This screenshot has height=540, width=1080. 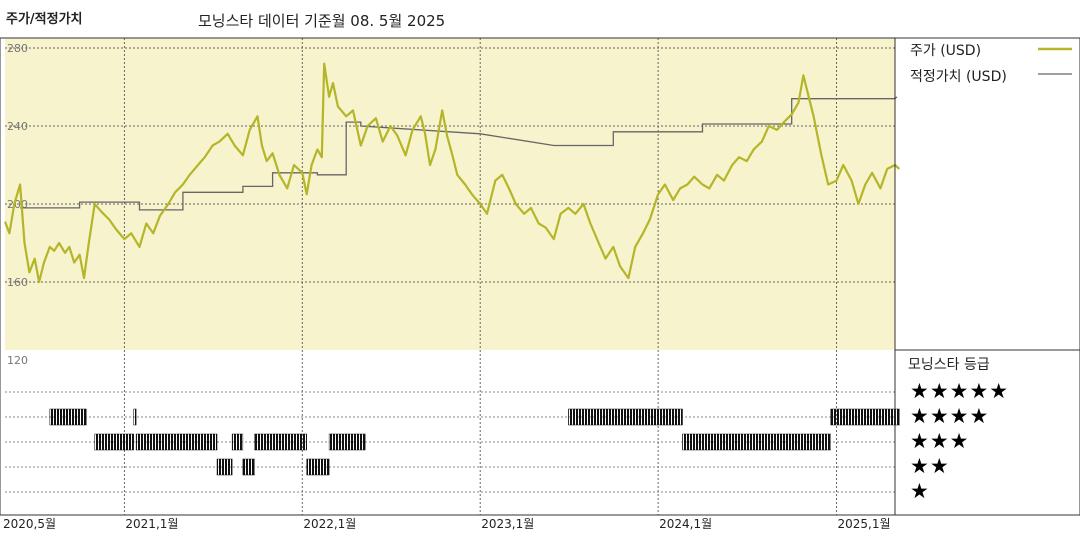 What do you see at coordinates (322, 21) in the screenshot?
I see `chart-subtitle: 모닝스타 데이터 기준월 08. 5월 2025` at bounding box center [322, 21].